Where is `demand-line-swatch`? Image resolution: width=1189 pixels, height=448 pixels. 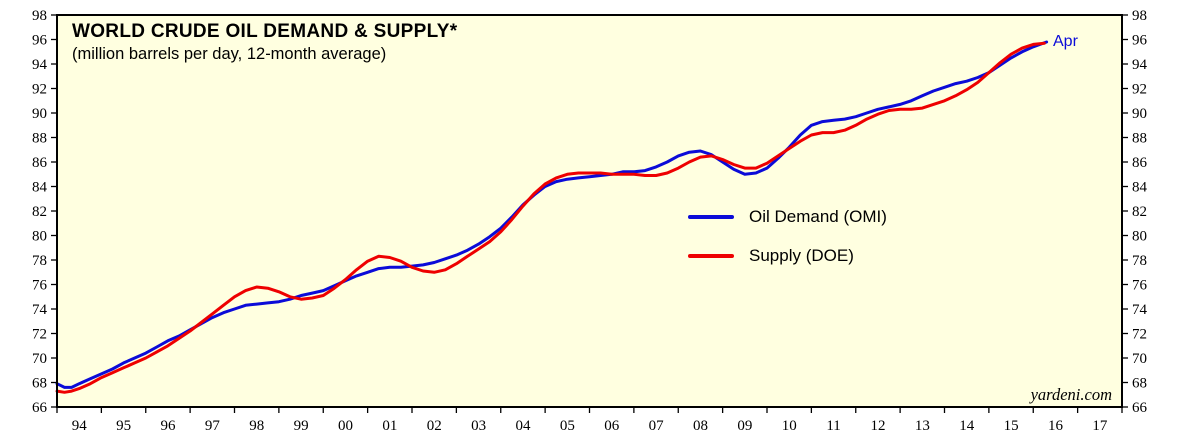
demand-line-swatch is located at coordinates (711, 217).